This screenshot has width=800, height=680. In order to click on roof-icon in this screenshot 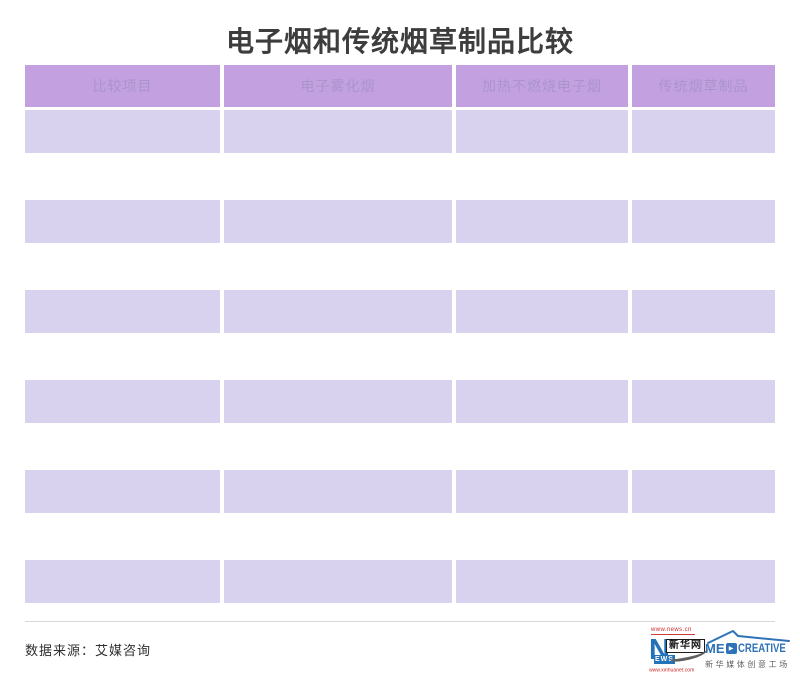, I will do `click(748, 637)`.